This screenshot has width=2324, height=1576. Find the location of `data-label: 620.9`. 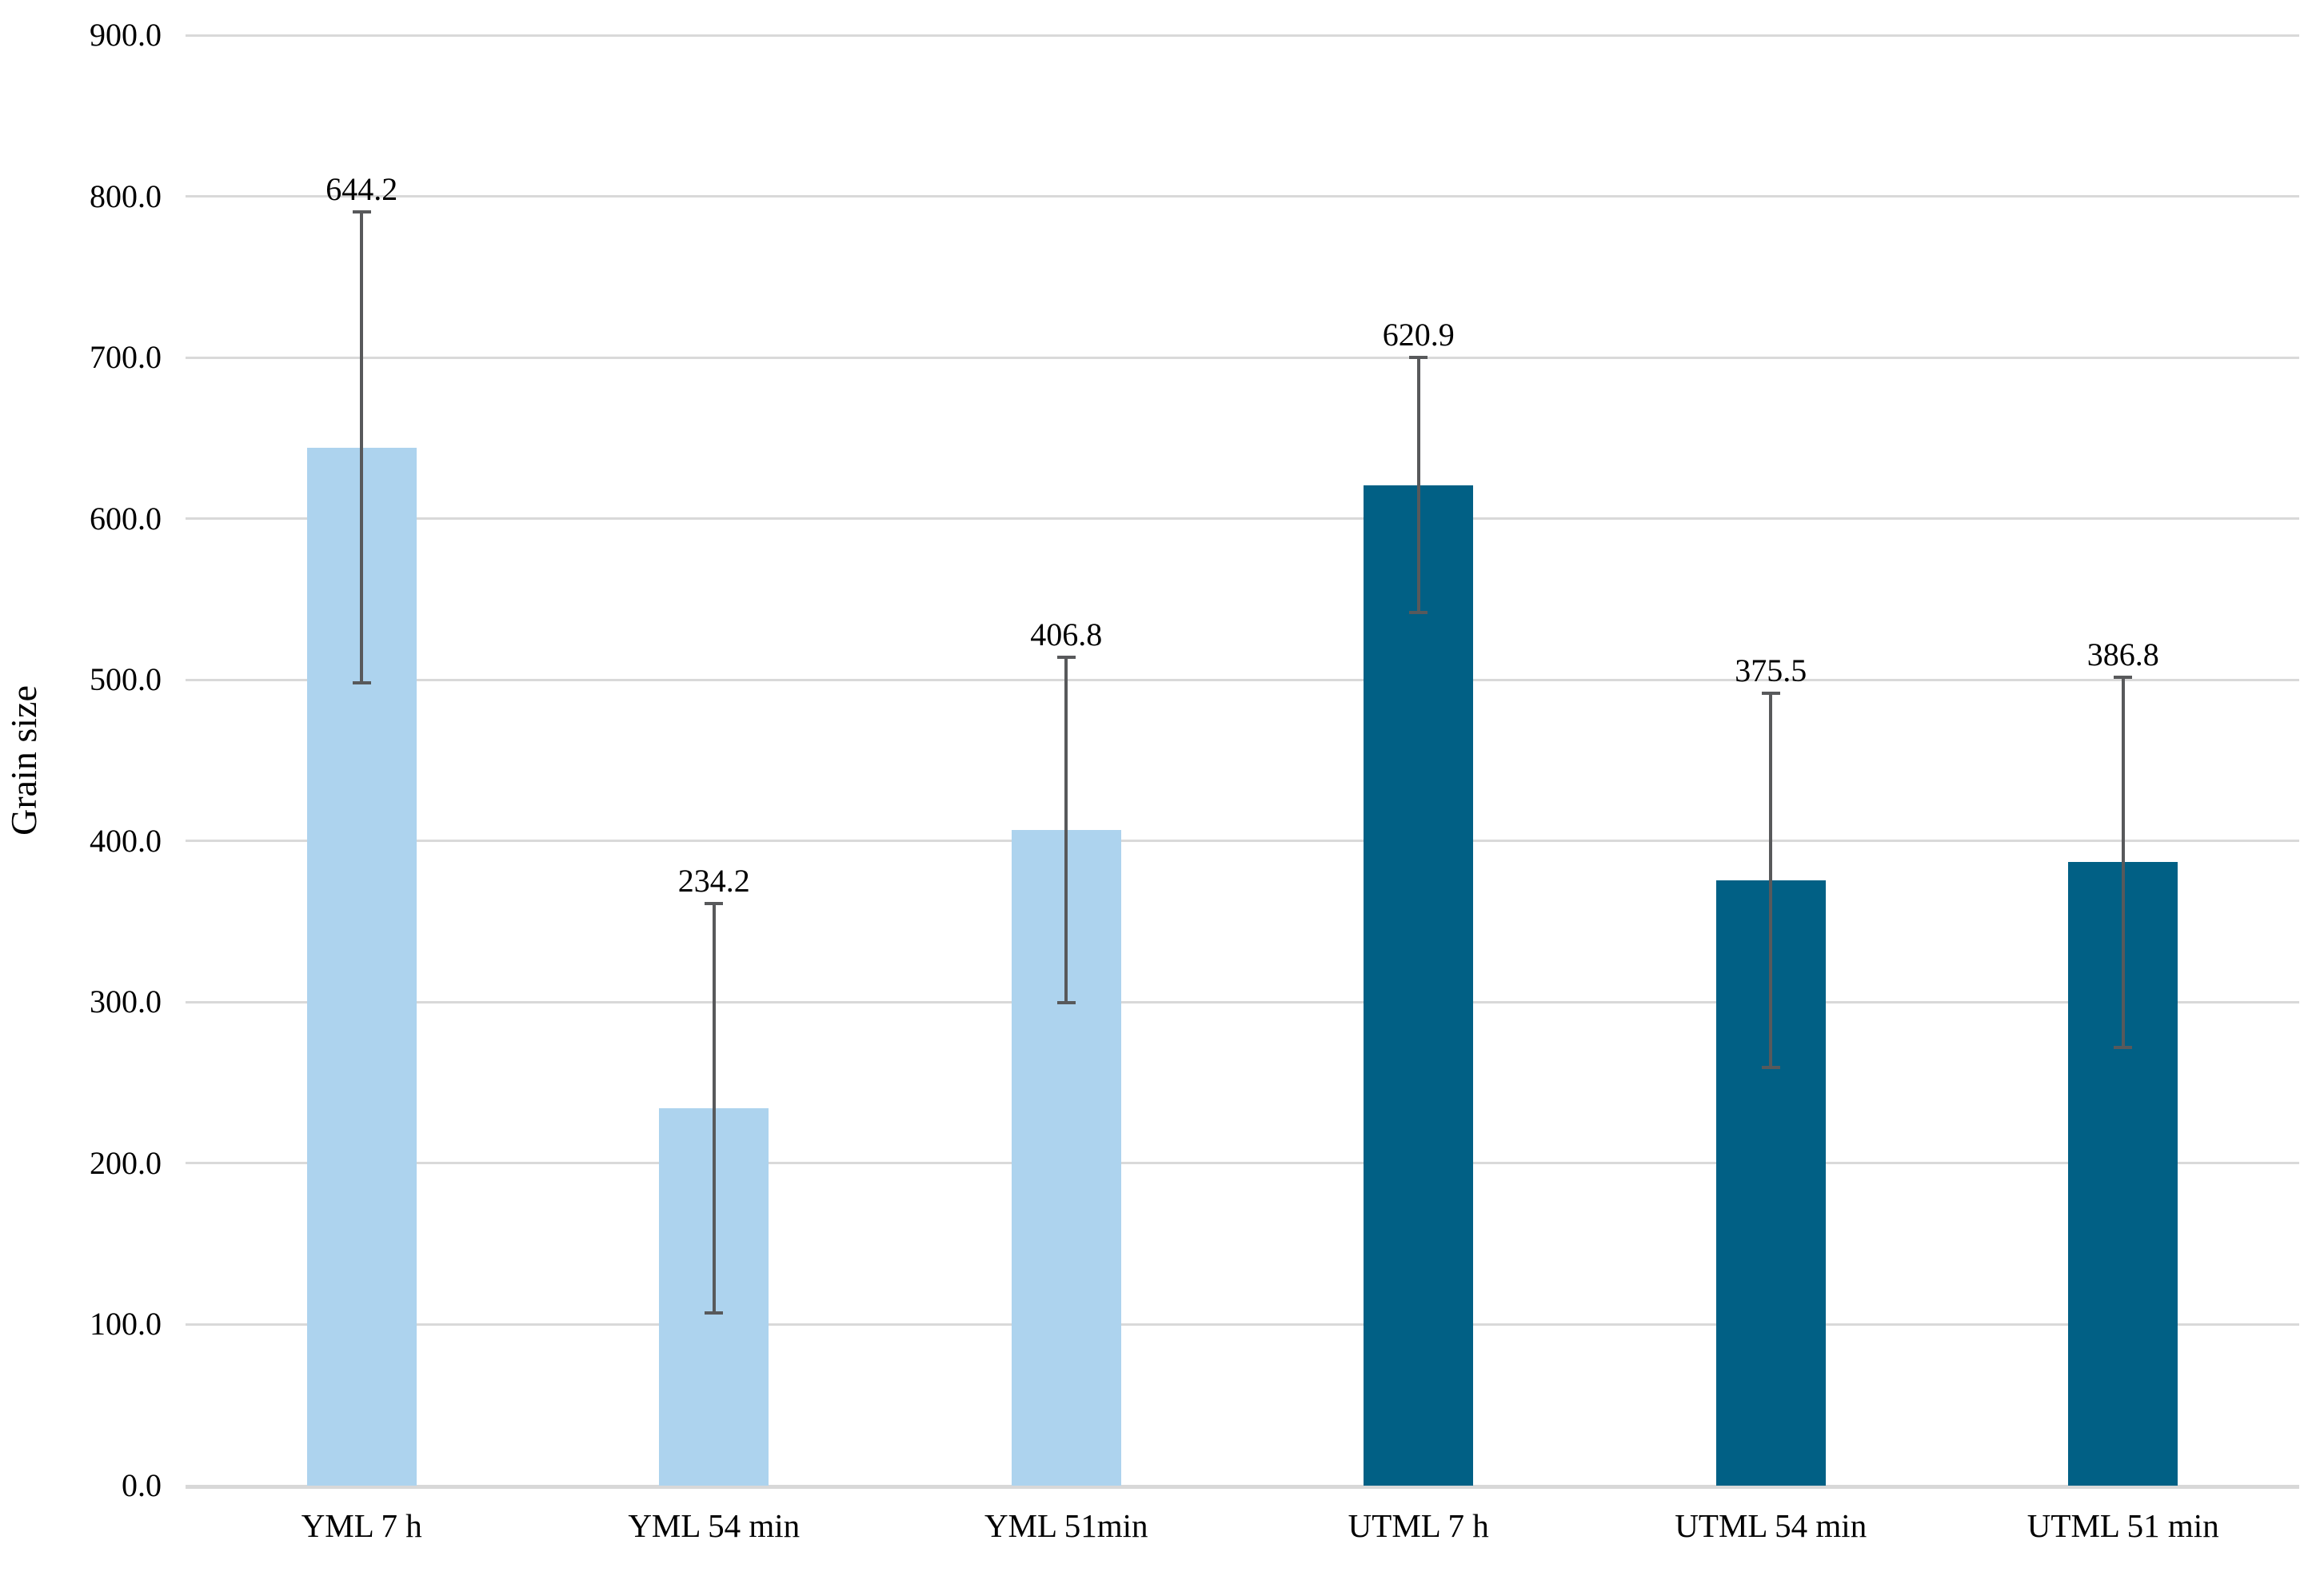

data-label: 620.9 is located at coordinates (1418, 335).